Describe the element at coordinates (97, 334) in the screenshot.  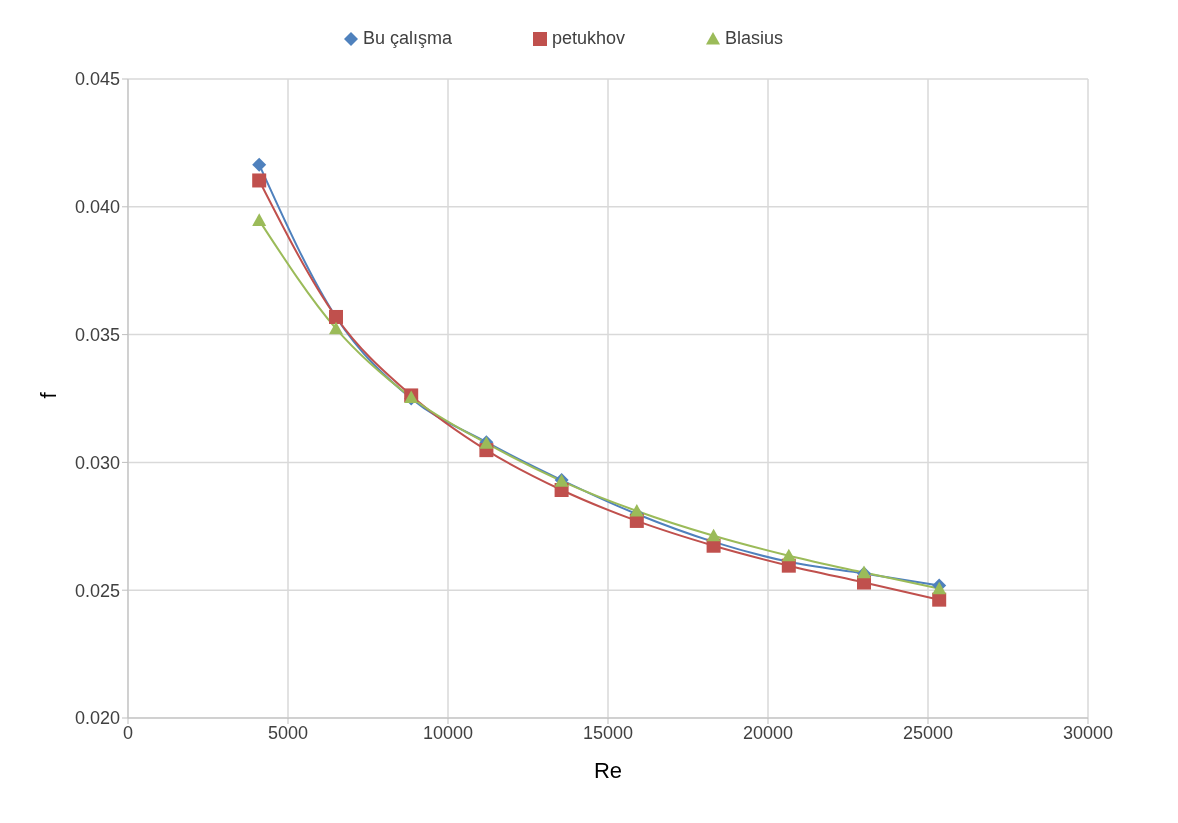
I see `y-tick-label: 0.035` at that location.